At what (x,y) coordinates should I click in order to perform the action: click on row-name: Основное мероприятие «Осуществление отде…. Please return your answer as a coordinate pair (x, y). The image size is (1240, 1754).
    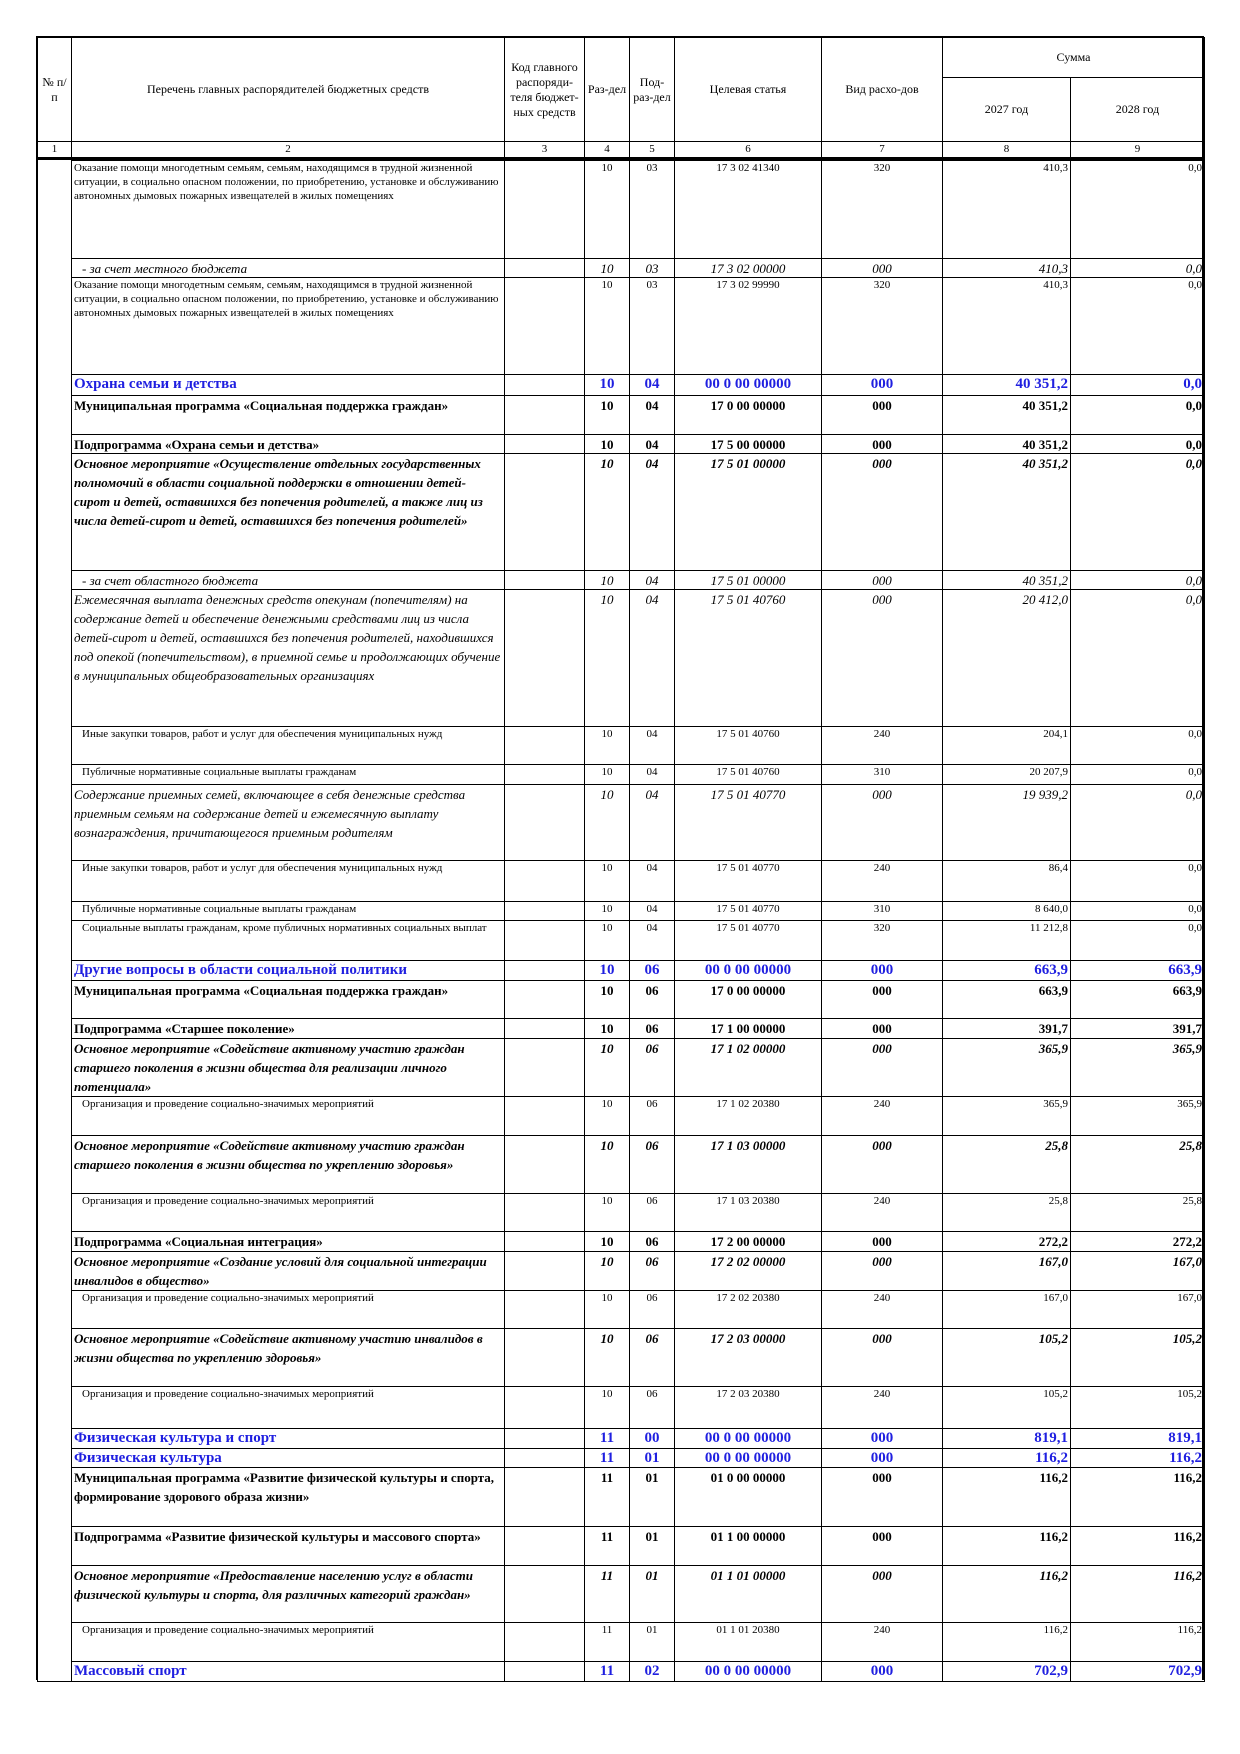
    Looking at the image, I should click on (288, 511).